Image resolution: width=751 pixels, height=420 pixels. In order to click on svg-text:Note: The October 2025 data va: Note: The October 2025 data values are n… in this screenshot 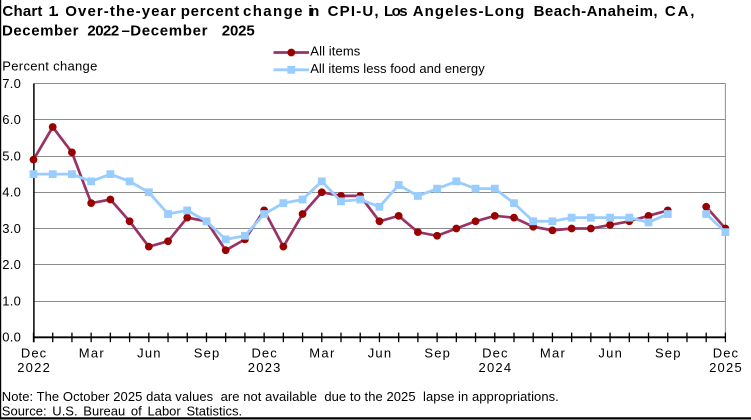, I will do `click(280, 396)`.